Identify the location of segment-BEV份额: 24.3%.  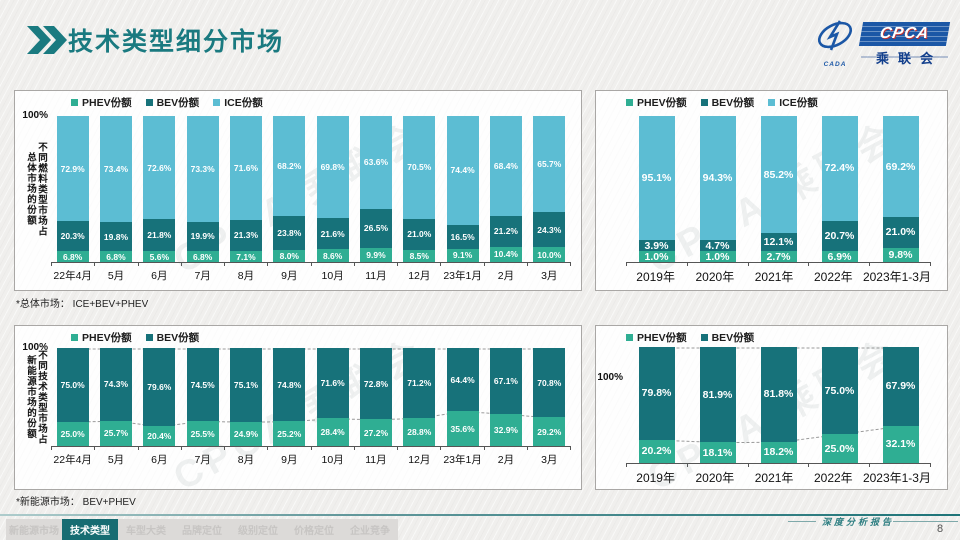
(549, 229).